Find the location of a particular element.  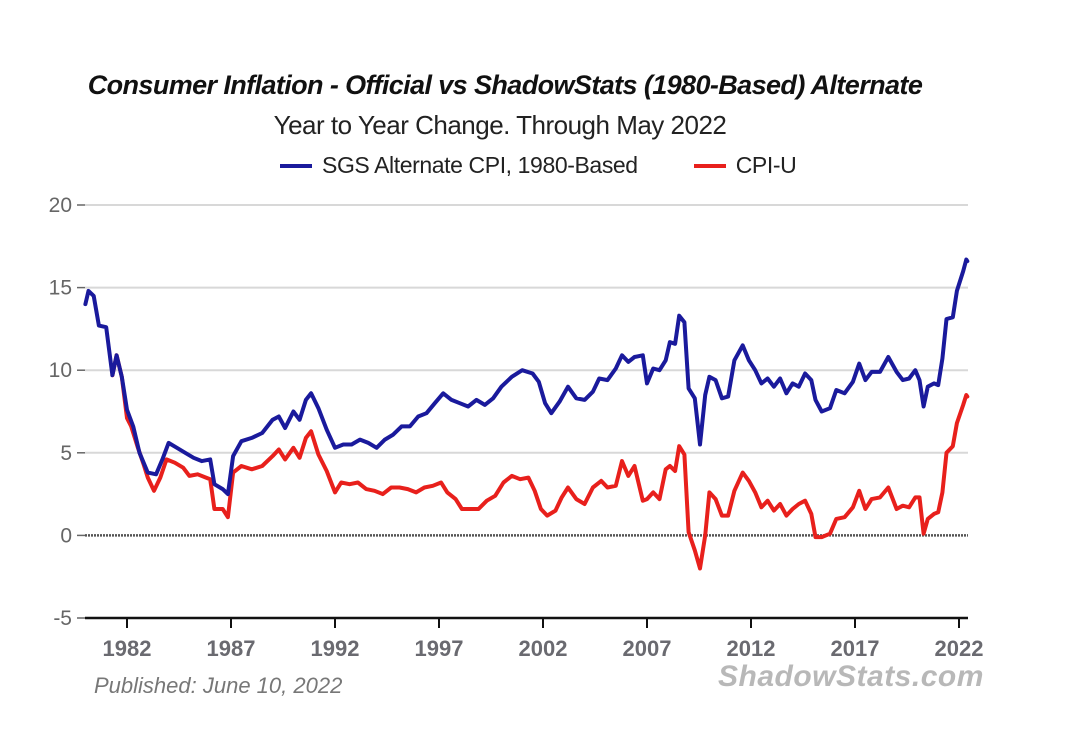

legend-swatch-cpiu is located at coordinates (709, 165).